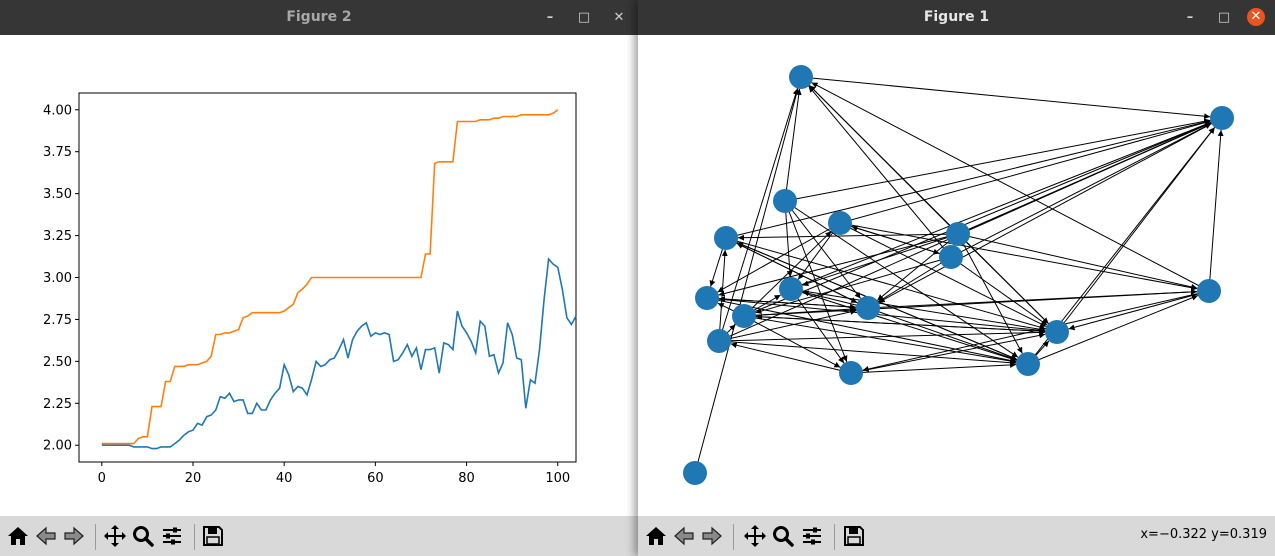 Image resolution: width=1275 pixels, height=556 pixels. I want to click on figure-1-title: Figure 1, so click(956, 17).